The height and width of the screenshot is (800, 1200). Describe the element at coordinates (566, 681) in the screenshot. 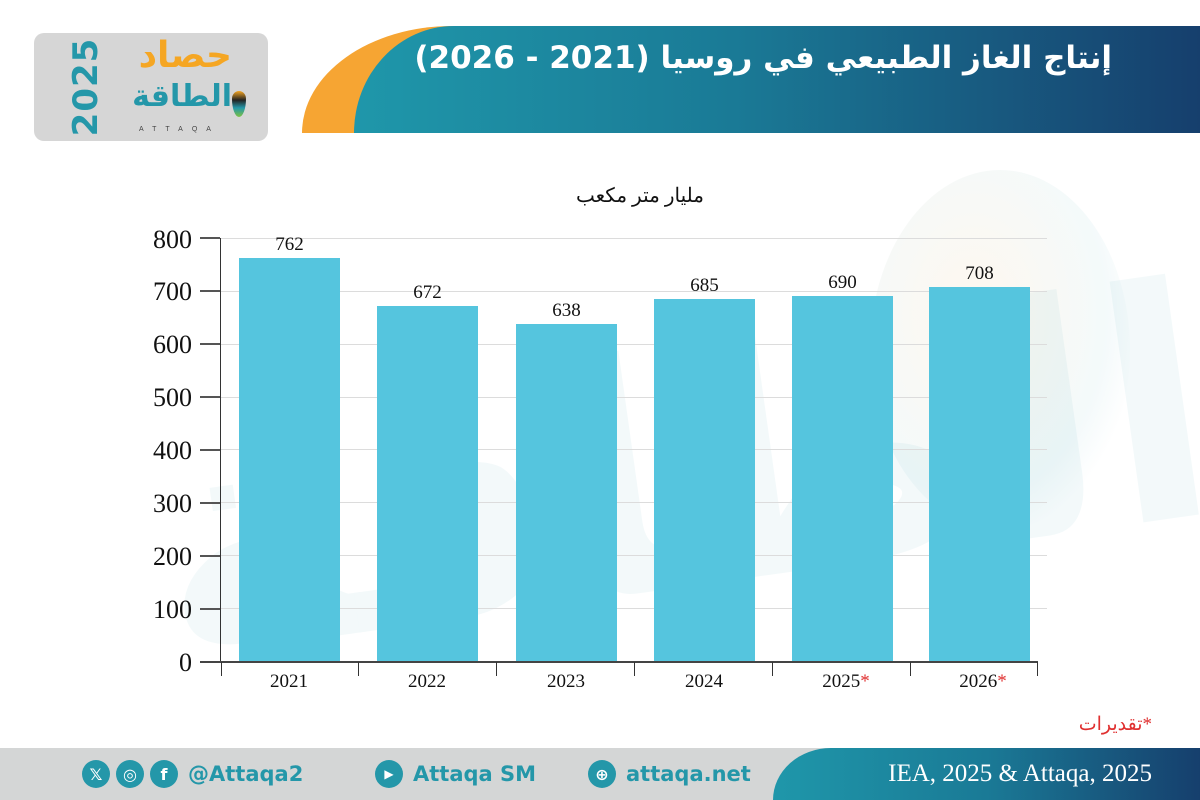

I see `x-tick-label: 2023` at that location.